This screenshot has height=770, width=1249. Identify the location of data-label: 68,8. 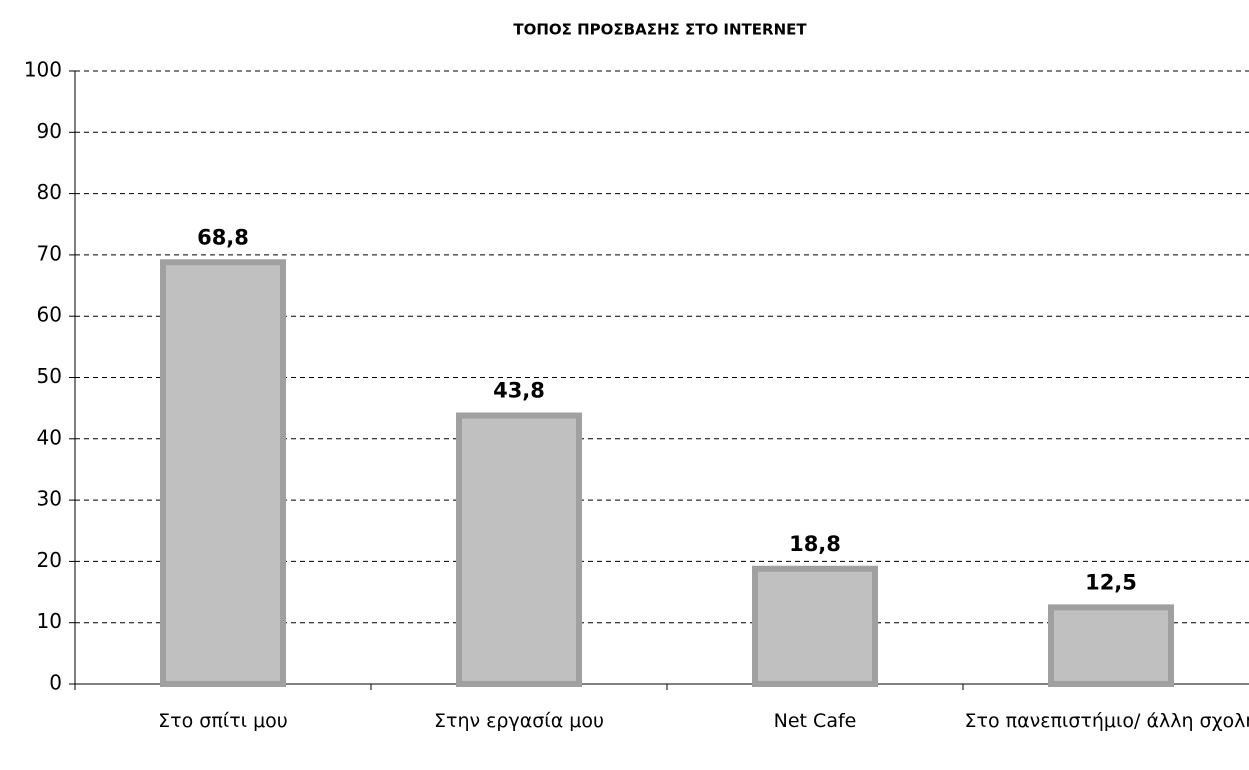
(223, 237).